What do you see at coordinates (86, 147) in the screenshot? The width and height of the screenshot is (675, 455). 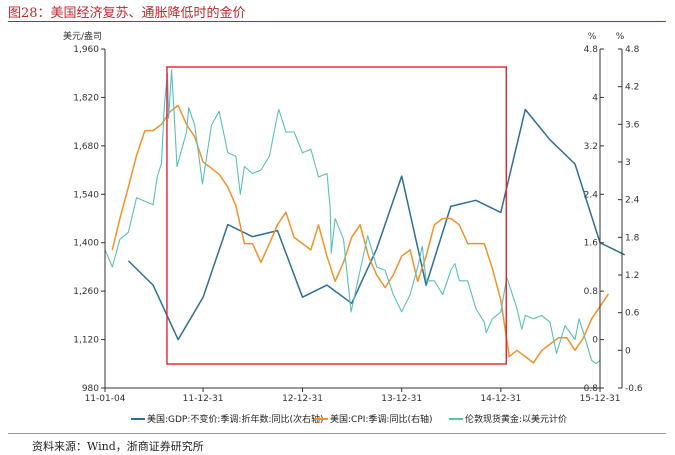 I see `left-axis-tick-label: 1,680` at bounding box center [86, 147].